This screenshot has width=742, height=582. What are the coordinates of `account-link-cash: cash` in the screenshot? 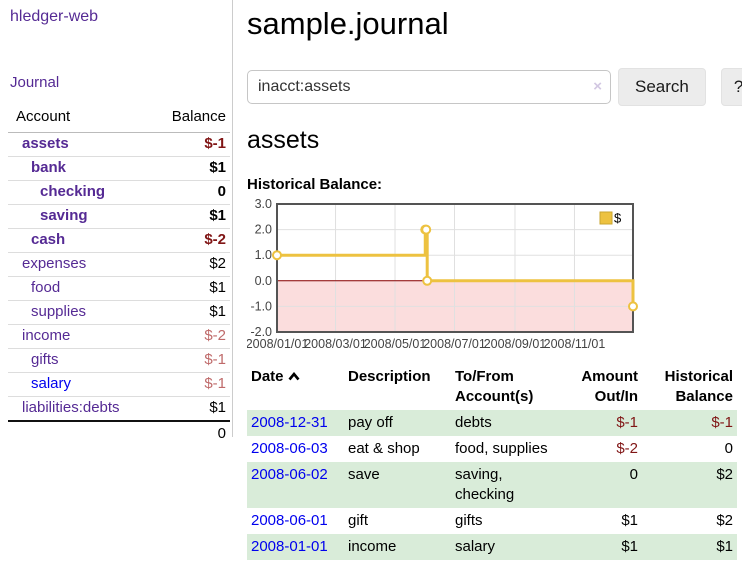 It's located at (48, 239).